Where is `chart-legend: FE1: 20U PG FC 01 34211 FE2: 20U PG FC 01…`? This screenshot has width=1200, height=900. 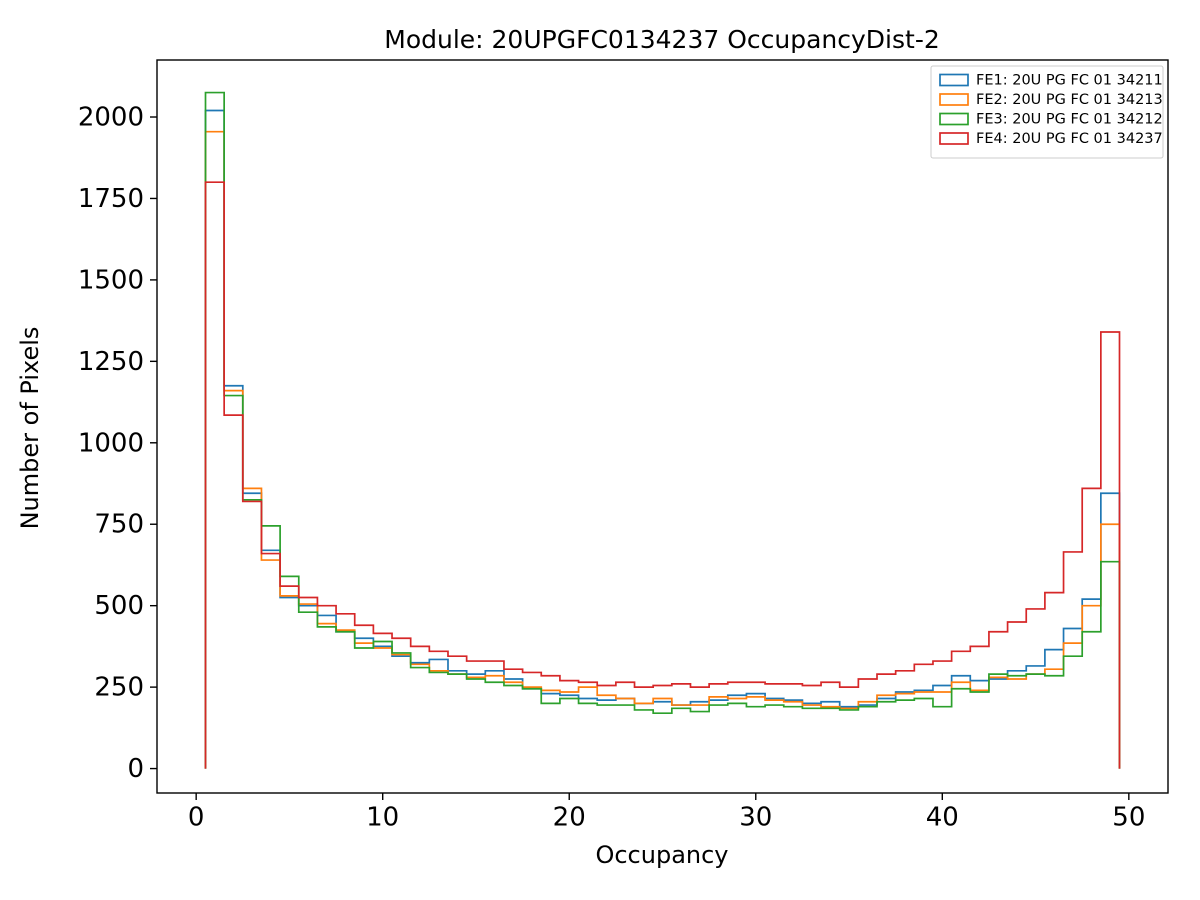
chart-legend: FE1: 20U PG FC 01 34211 FE2: 20U PG FC 01… is located at coordinates (1047, 112).